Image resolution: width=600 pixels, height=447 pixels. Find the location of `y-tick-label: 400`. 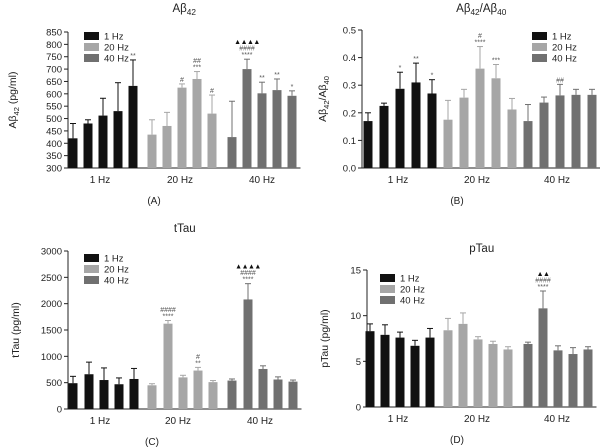

y-tick-label: 400 is located at coordinates (54, 144).